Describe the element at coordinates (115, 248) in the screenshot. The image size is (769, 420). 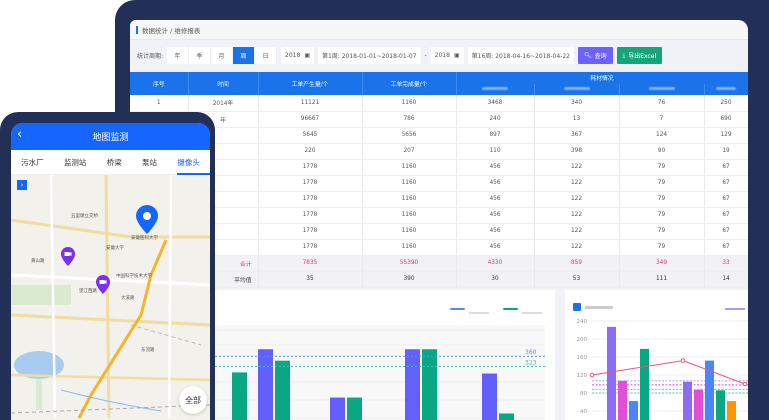
I see `map-label: 安徽大学` at that location.